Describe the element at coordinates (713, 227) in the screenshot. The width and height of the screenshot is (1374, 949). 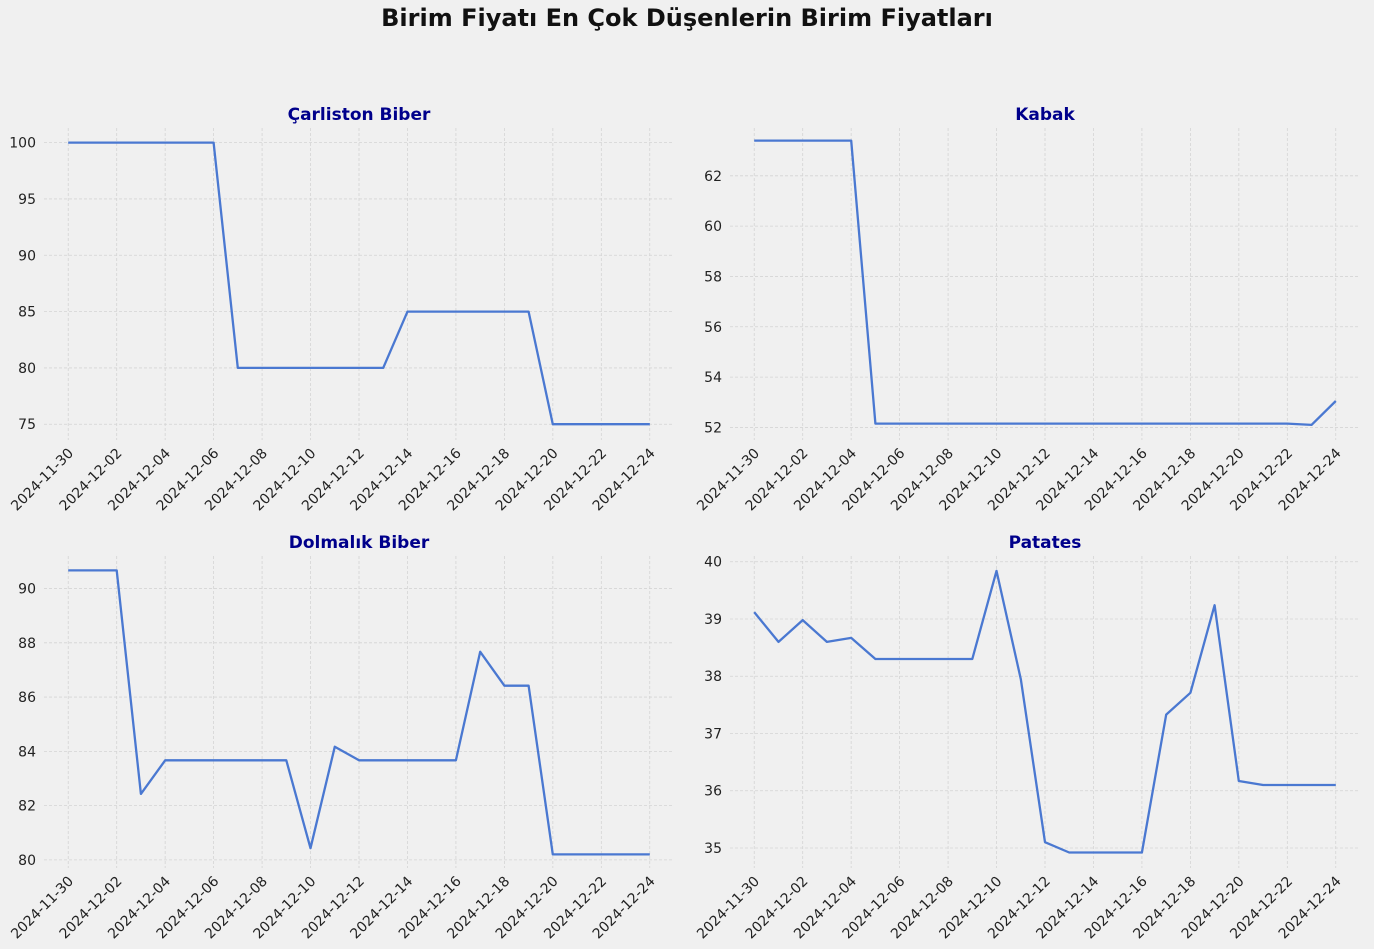
I see `y-tick-label: 60` at that location.